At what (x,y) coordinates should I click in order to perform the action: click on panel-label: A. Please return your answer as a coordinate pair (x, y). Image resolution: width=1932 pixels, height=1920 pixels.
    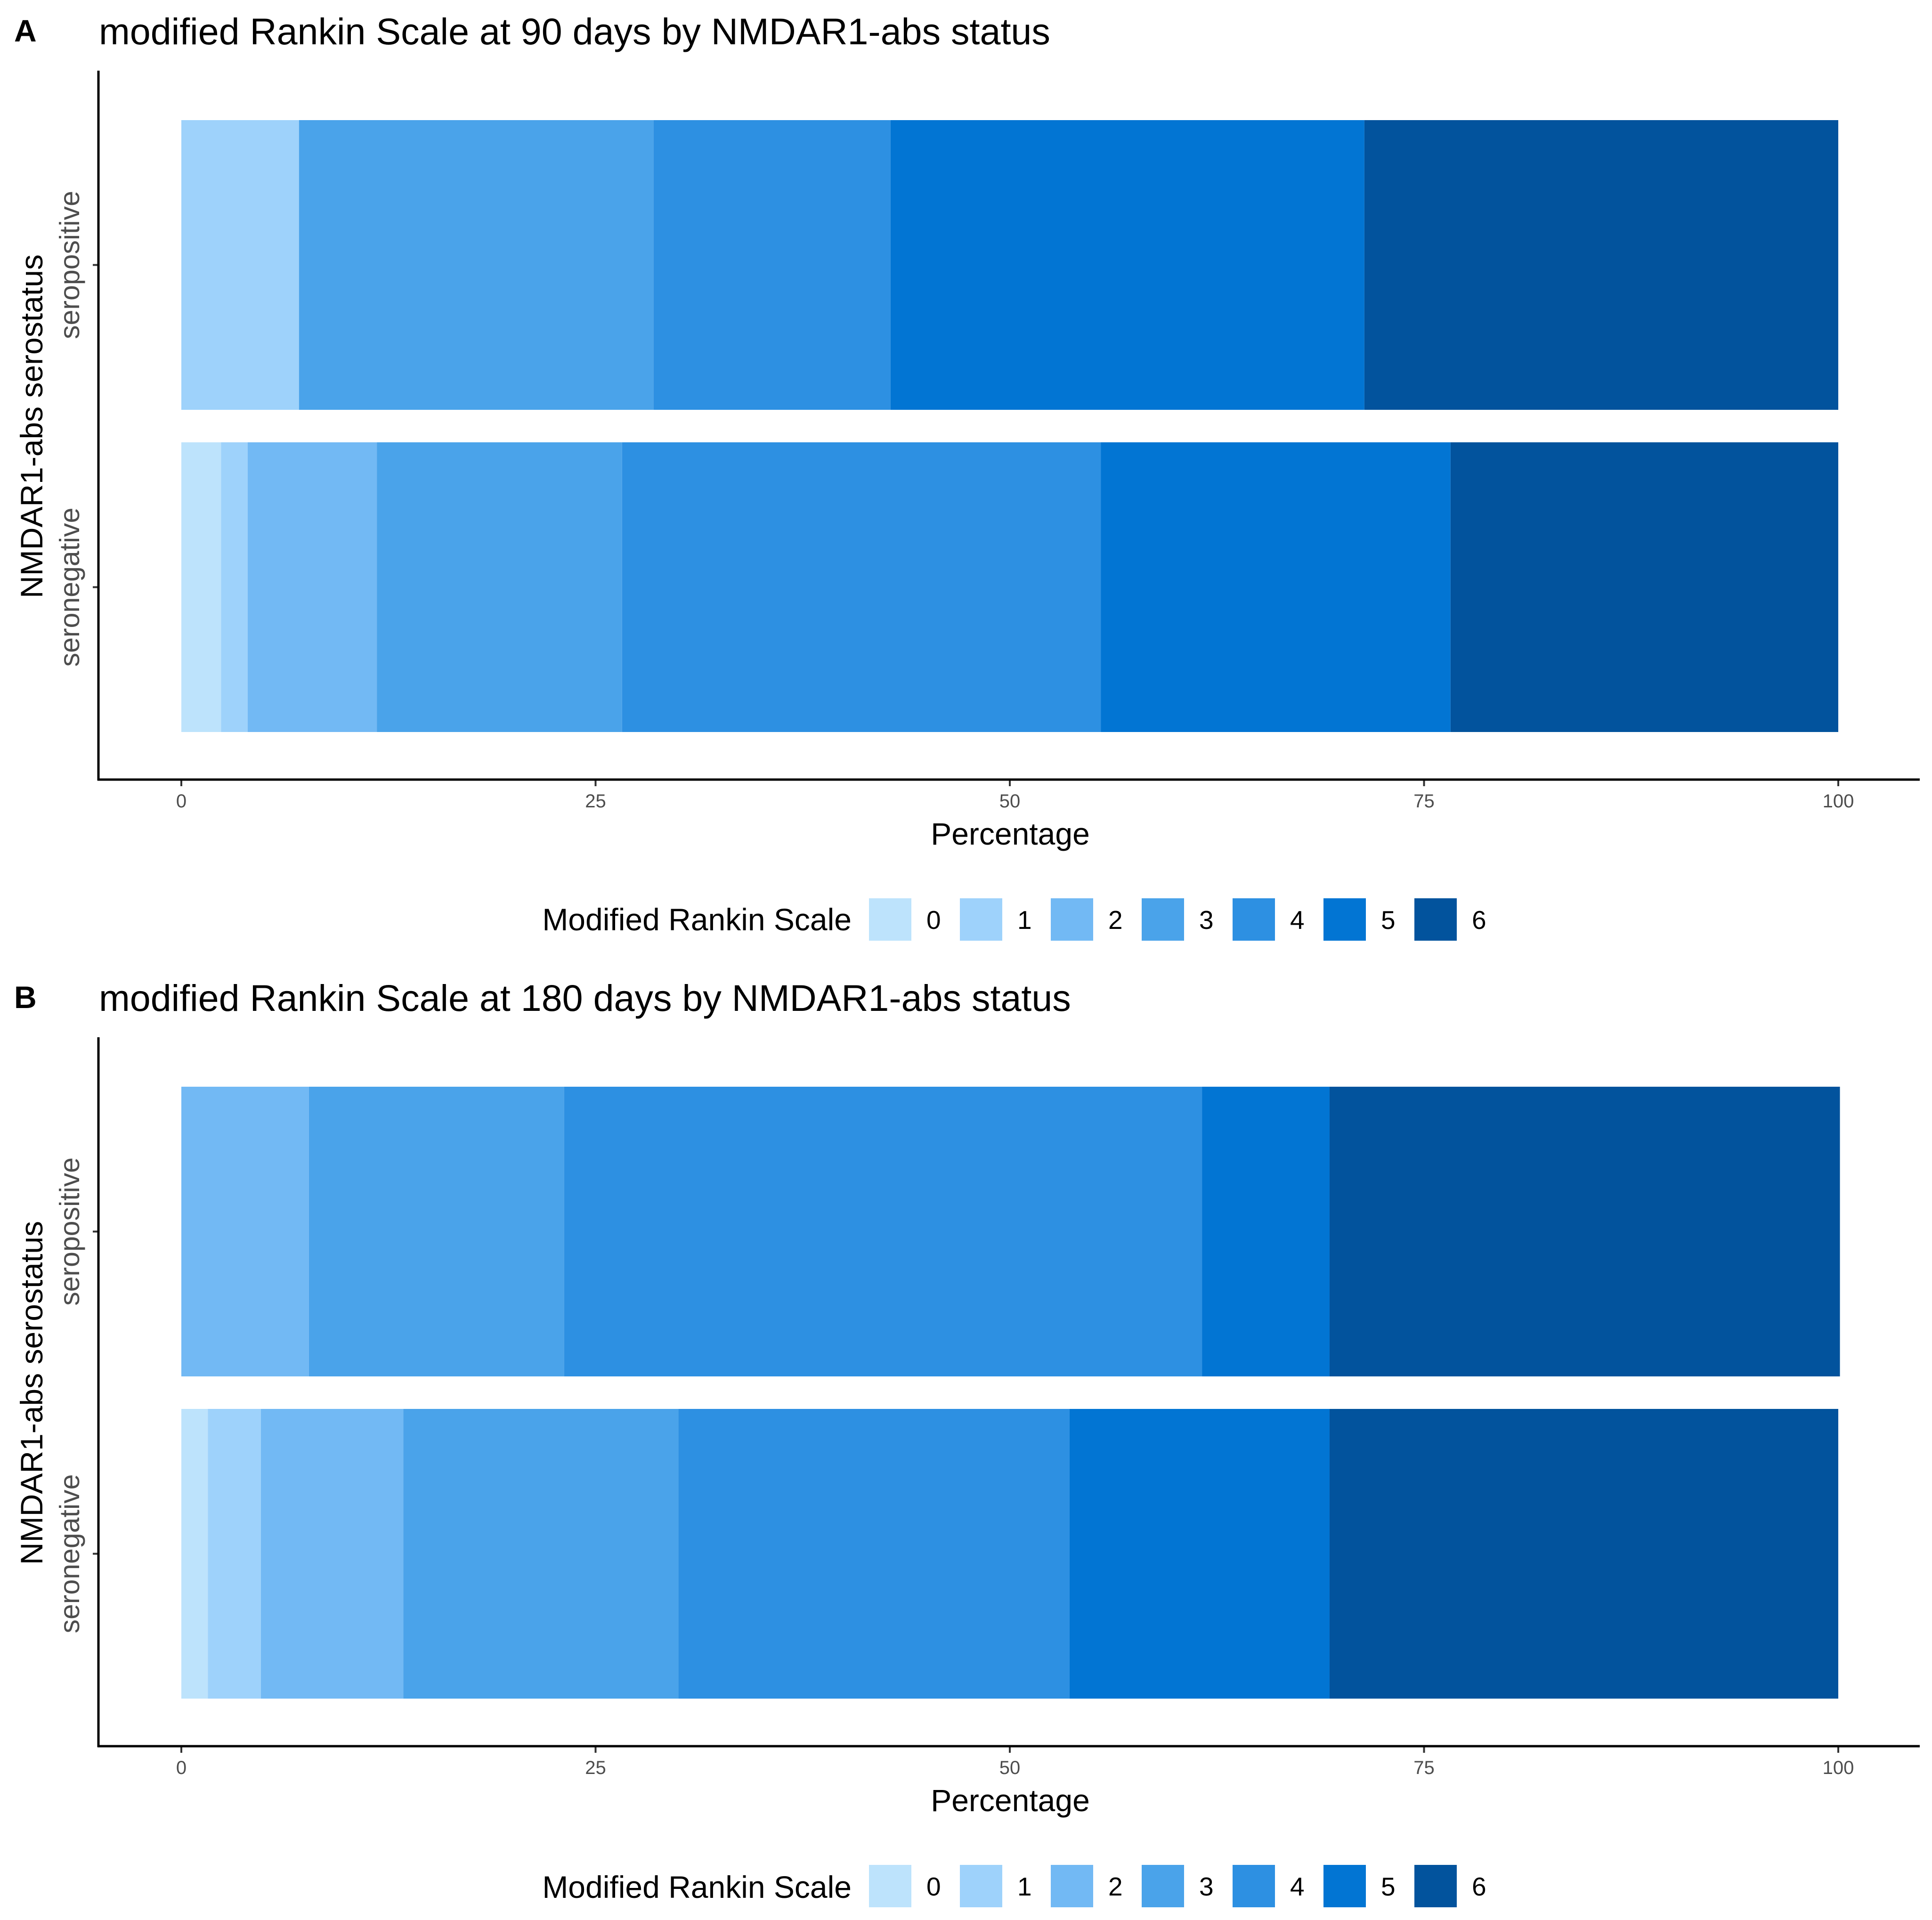
    Looking at the image, I should click on (26, 31).